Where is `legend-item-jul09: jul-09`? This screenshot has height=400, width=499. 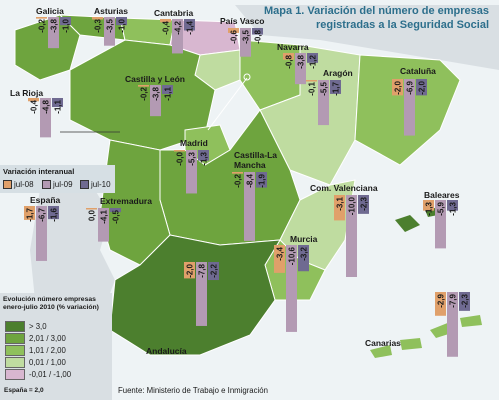 legend-item-jul09: jul-09 is located at coordinates (57, 184).